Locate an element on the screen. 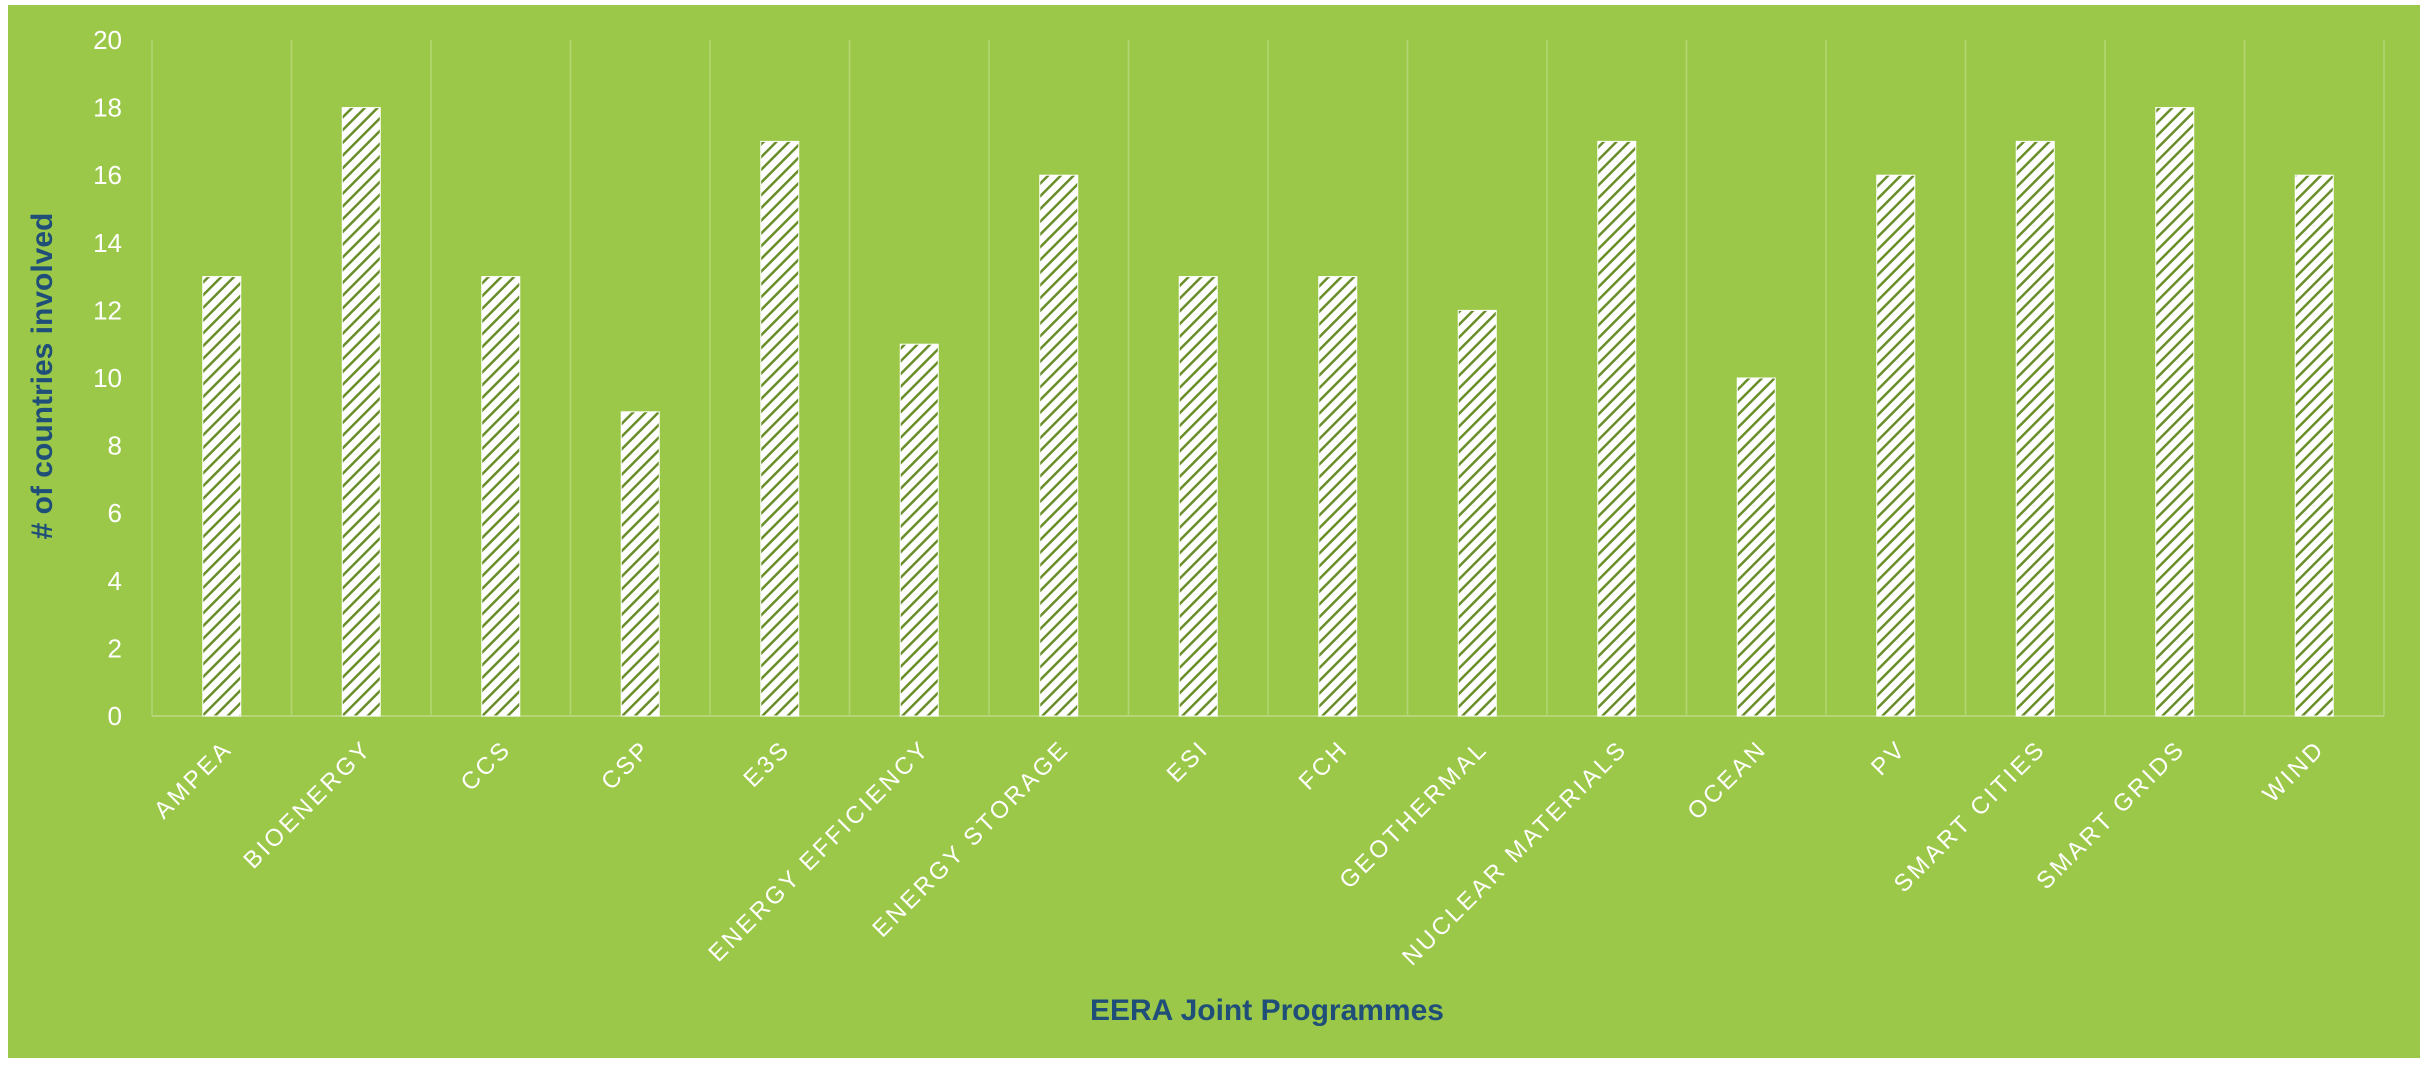  y-tick-label: 12 is located at coordinates (107, 310).